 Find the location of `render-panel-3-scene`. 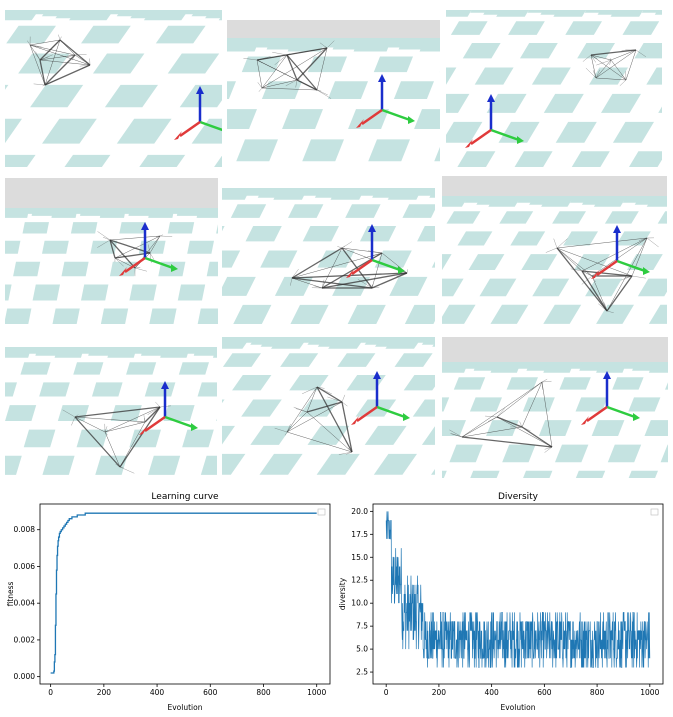

render-panel-3-scene is located at coordinates (554, 88).